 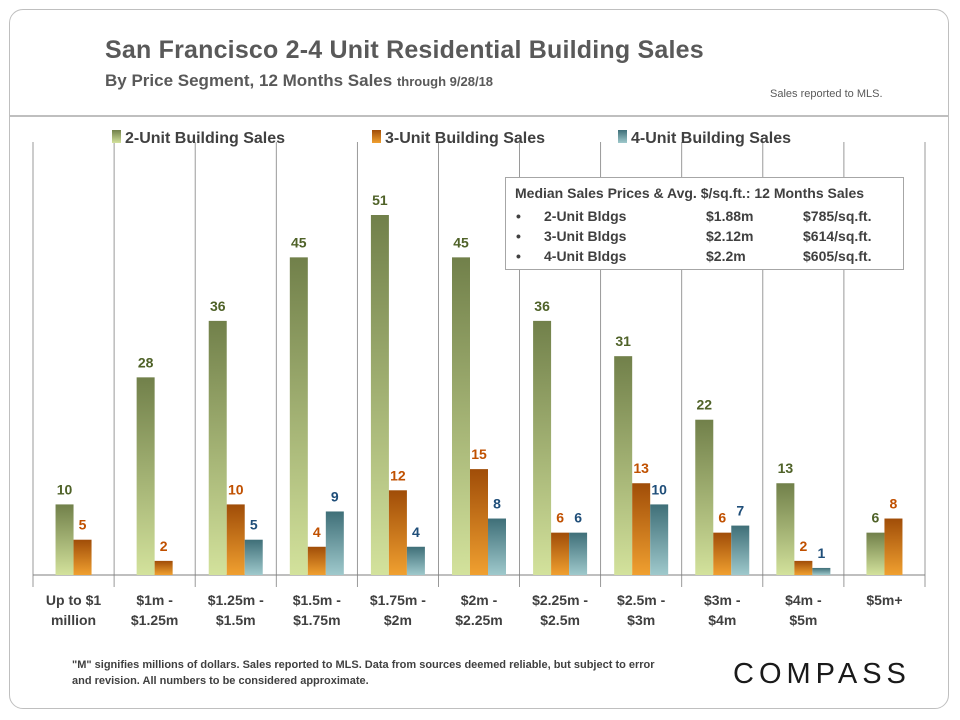 What do you see at coordinates (705, 238) in the screenshot?
I see `info-row-3-unit: • 3-Unit Bldgs $2.12m $614/sq.ft.` at bounding box center [705, 238].